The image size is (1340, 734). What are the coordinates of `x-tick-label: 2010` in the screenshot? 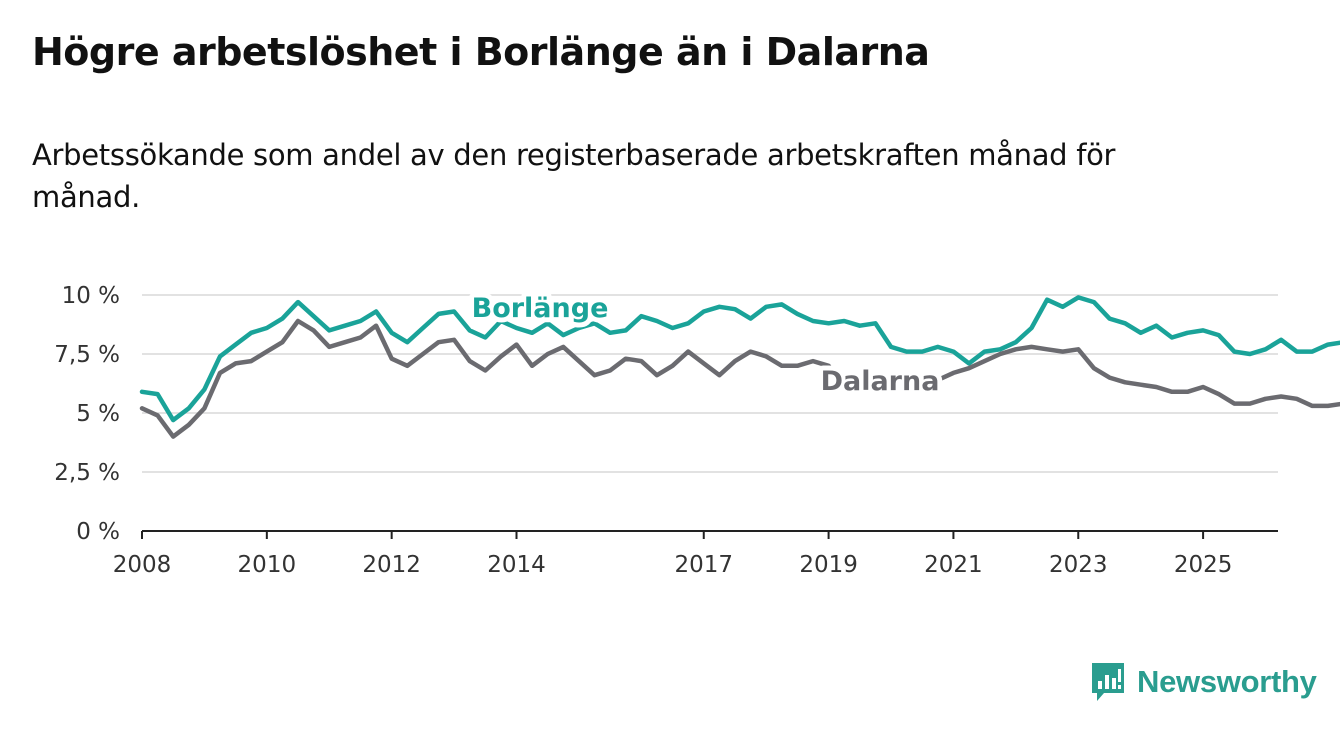 It's located at (267, 565).